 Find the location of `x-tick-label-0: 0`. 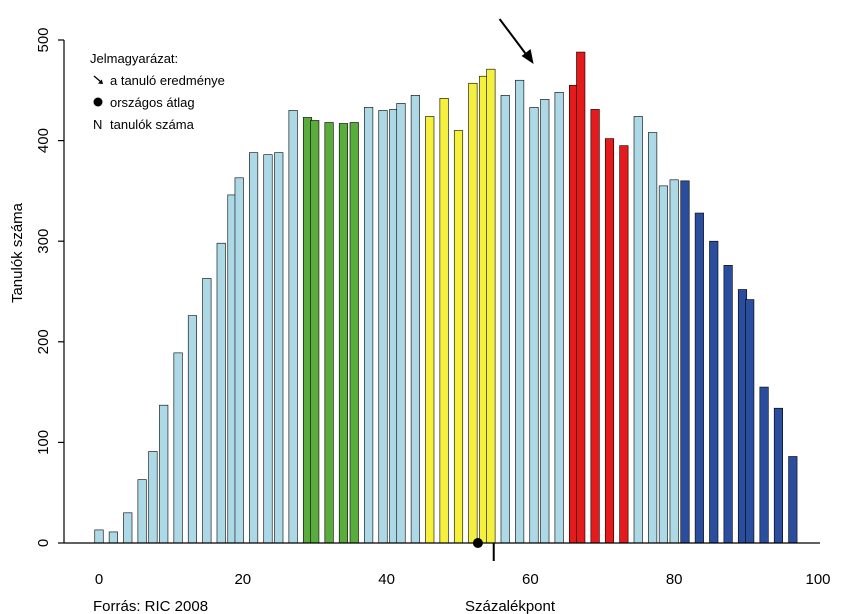

x-tick-label-0: 0 is located at coordinates (99, 579).